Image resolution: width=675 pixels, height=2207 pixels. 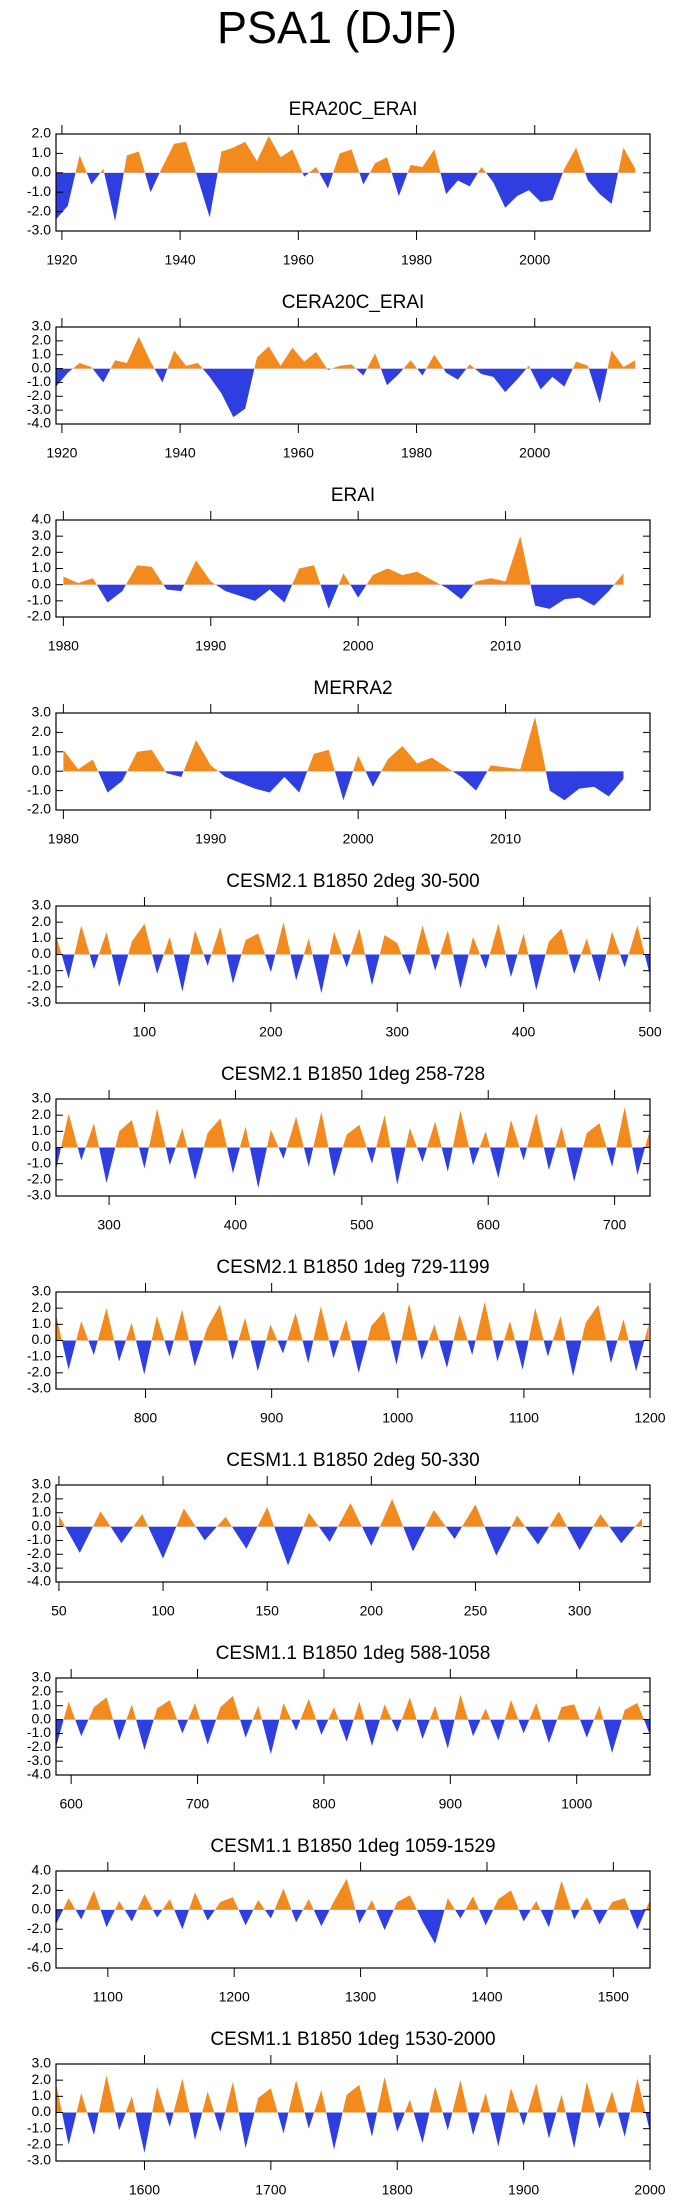 What do you see at coordinates (39, 1967) in the screenshot?
I see `y-tick-label: -6.0` at bounding box center [39, 1967].